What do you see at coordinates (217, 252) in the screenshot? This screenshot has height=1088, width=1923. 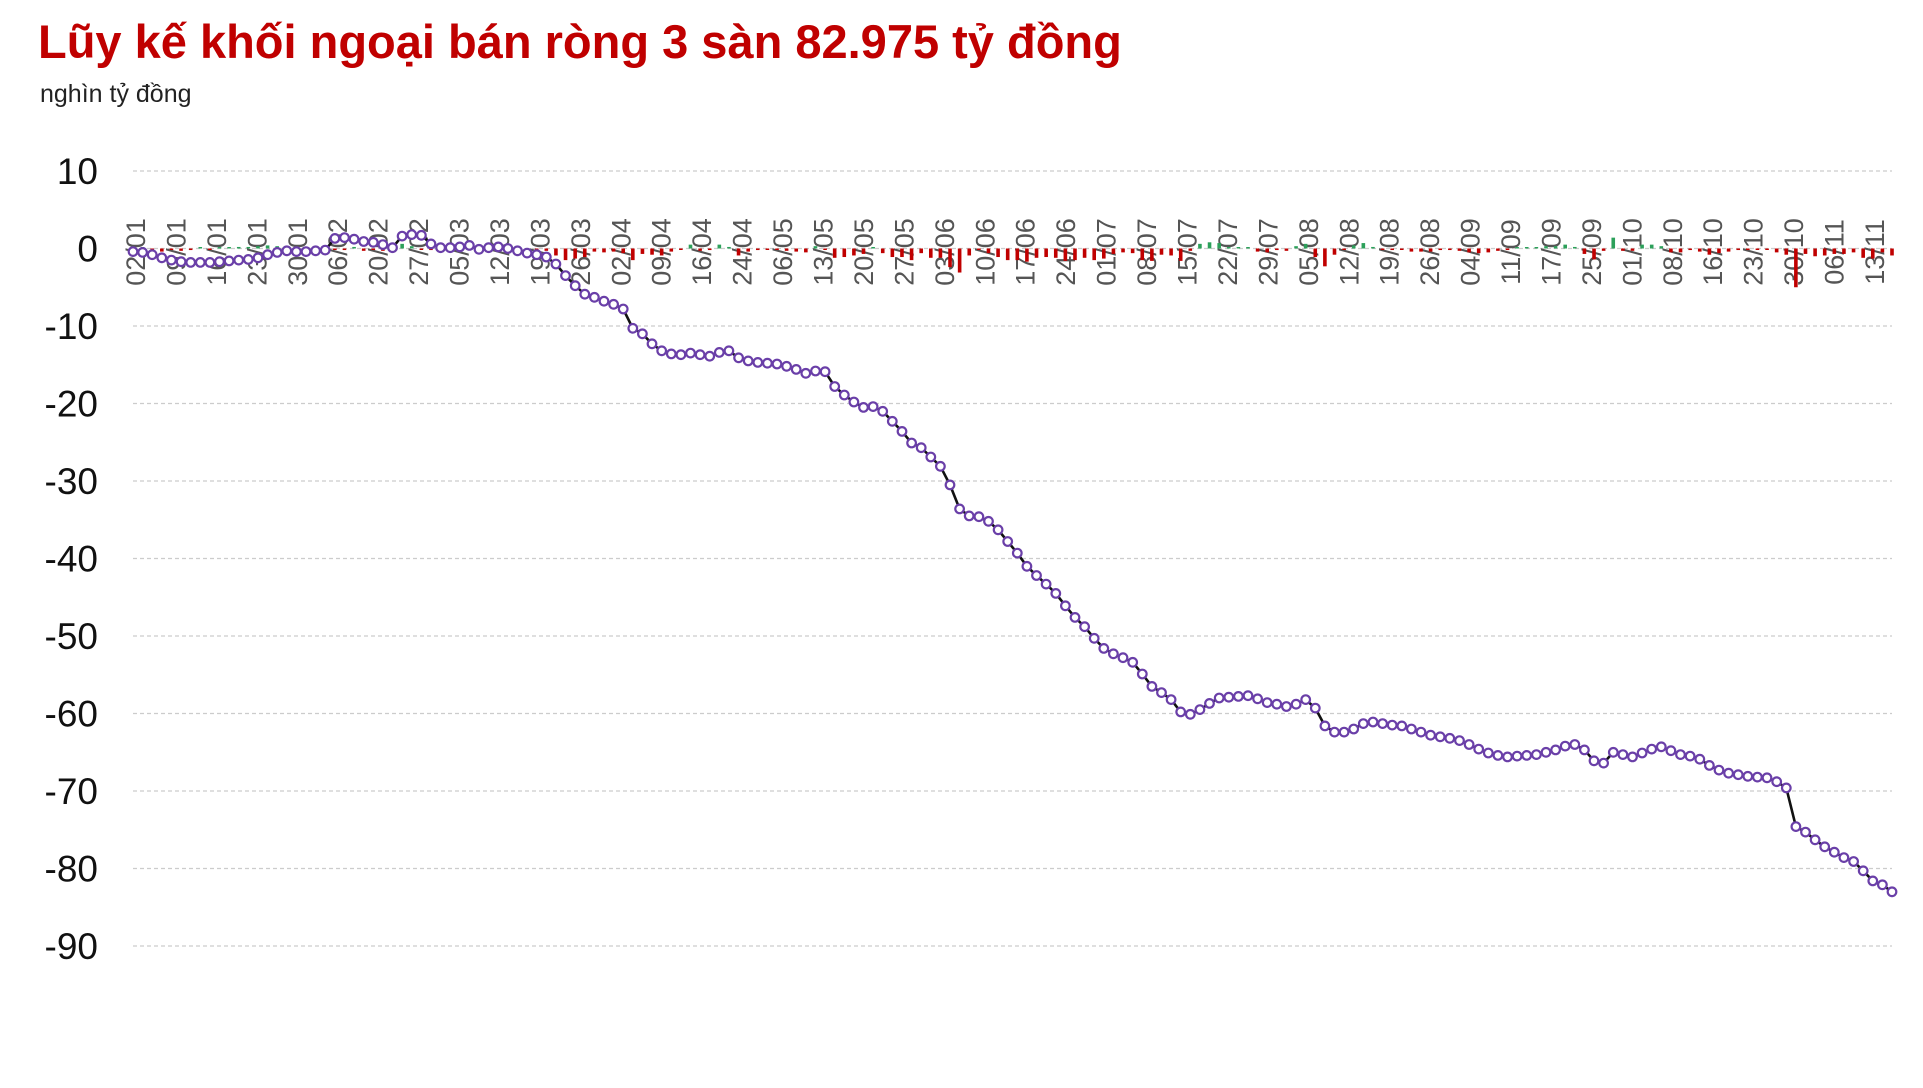 I see `x-tick-label: 16/01` at bounding box center [217, 252].